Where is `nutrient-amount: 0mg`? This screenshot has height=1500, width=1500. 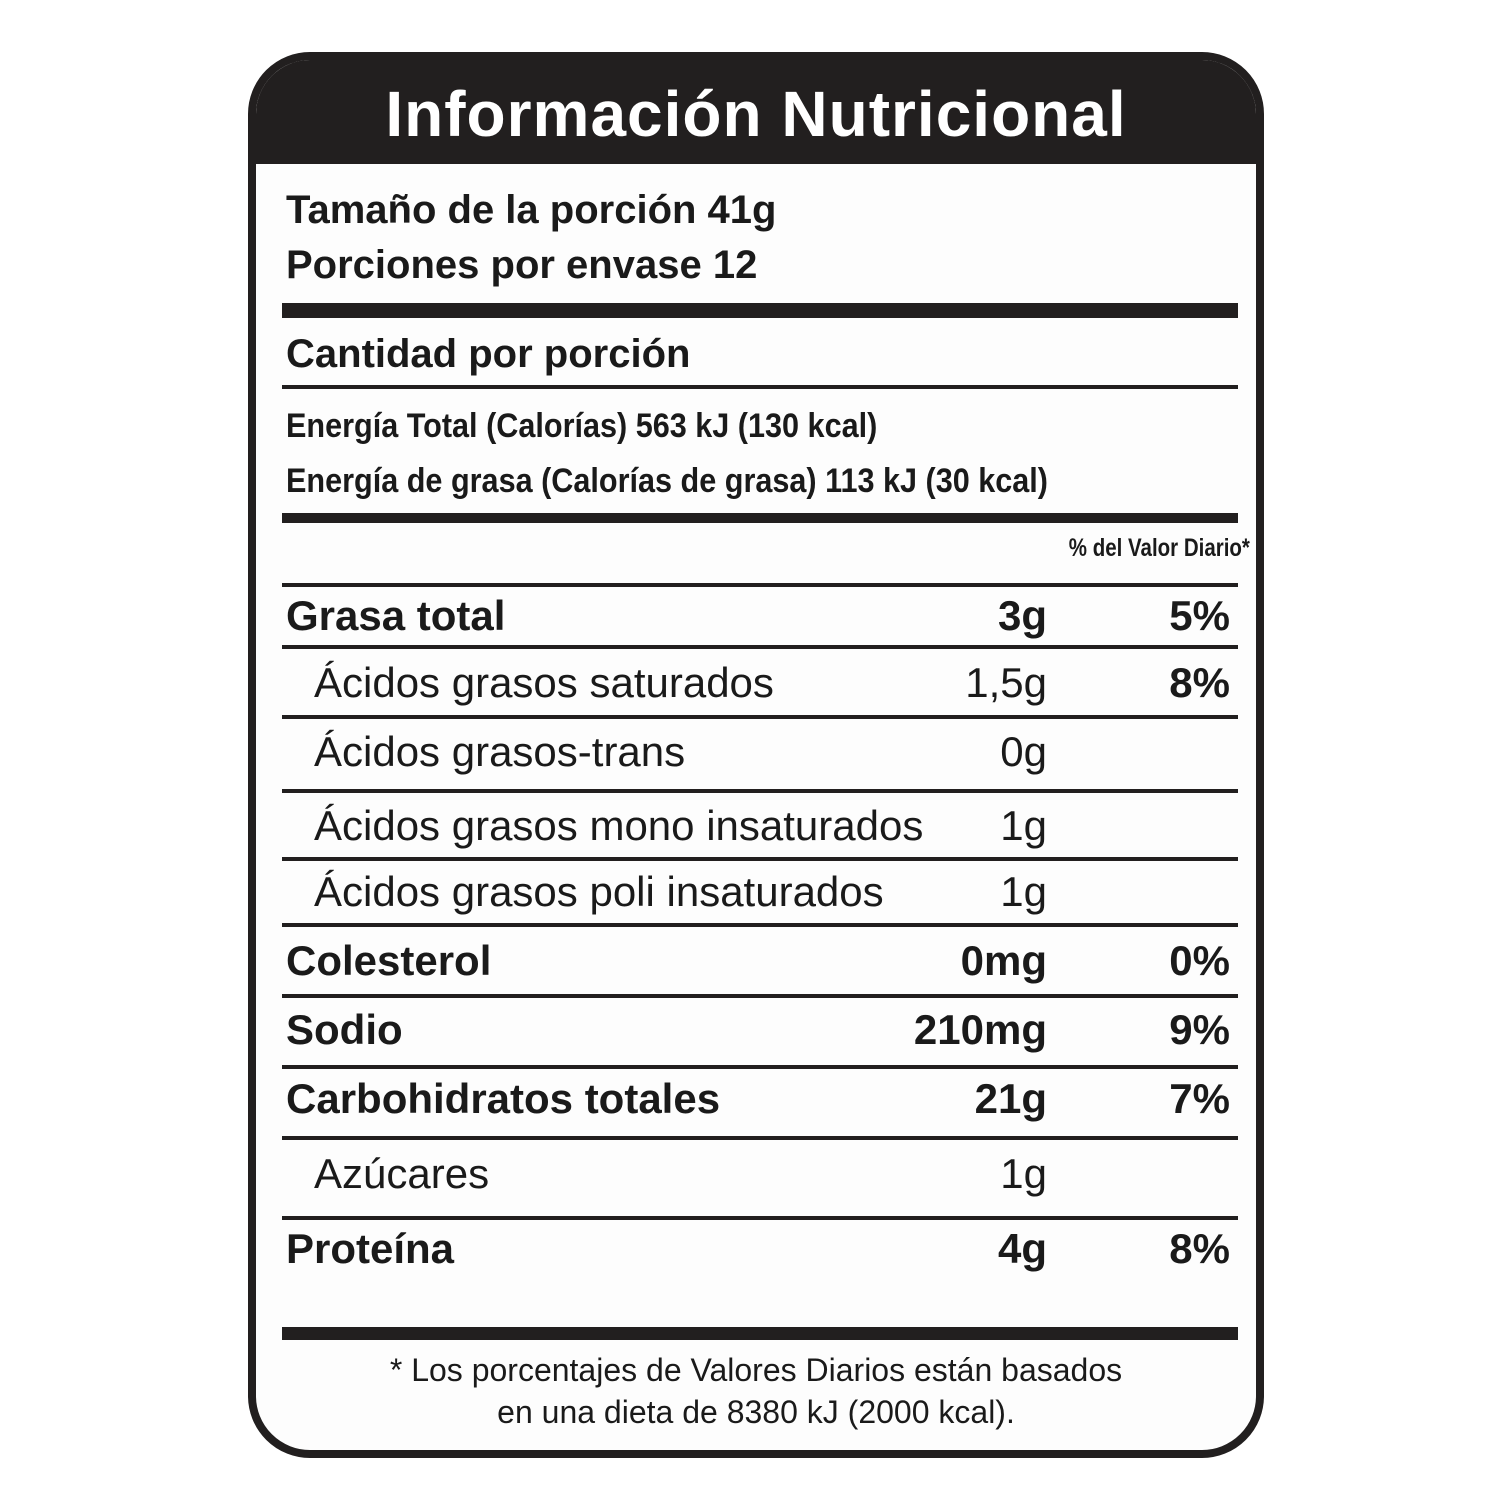 nutrient-amount: 0mg is located at coordinates (1003, 960).